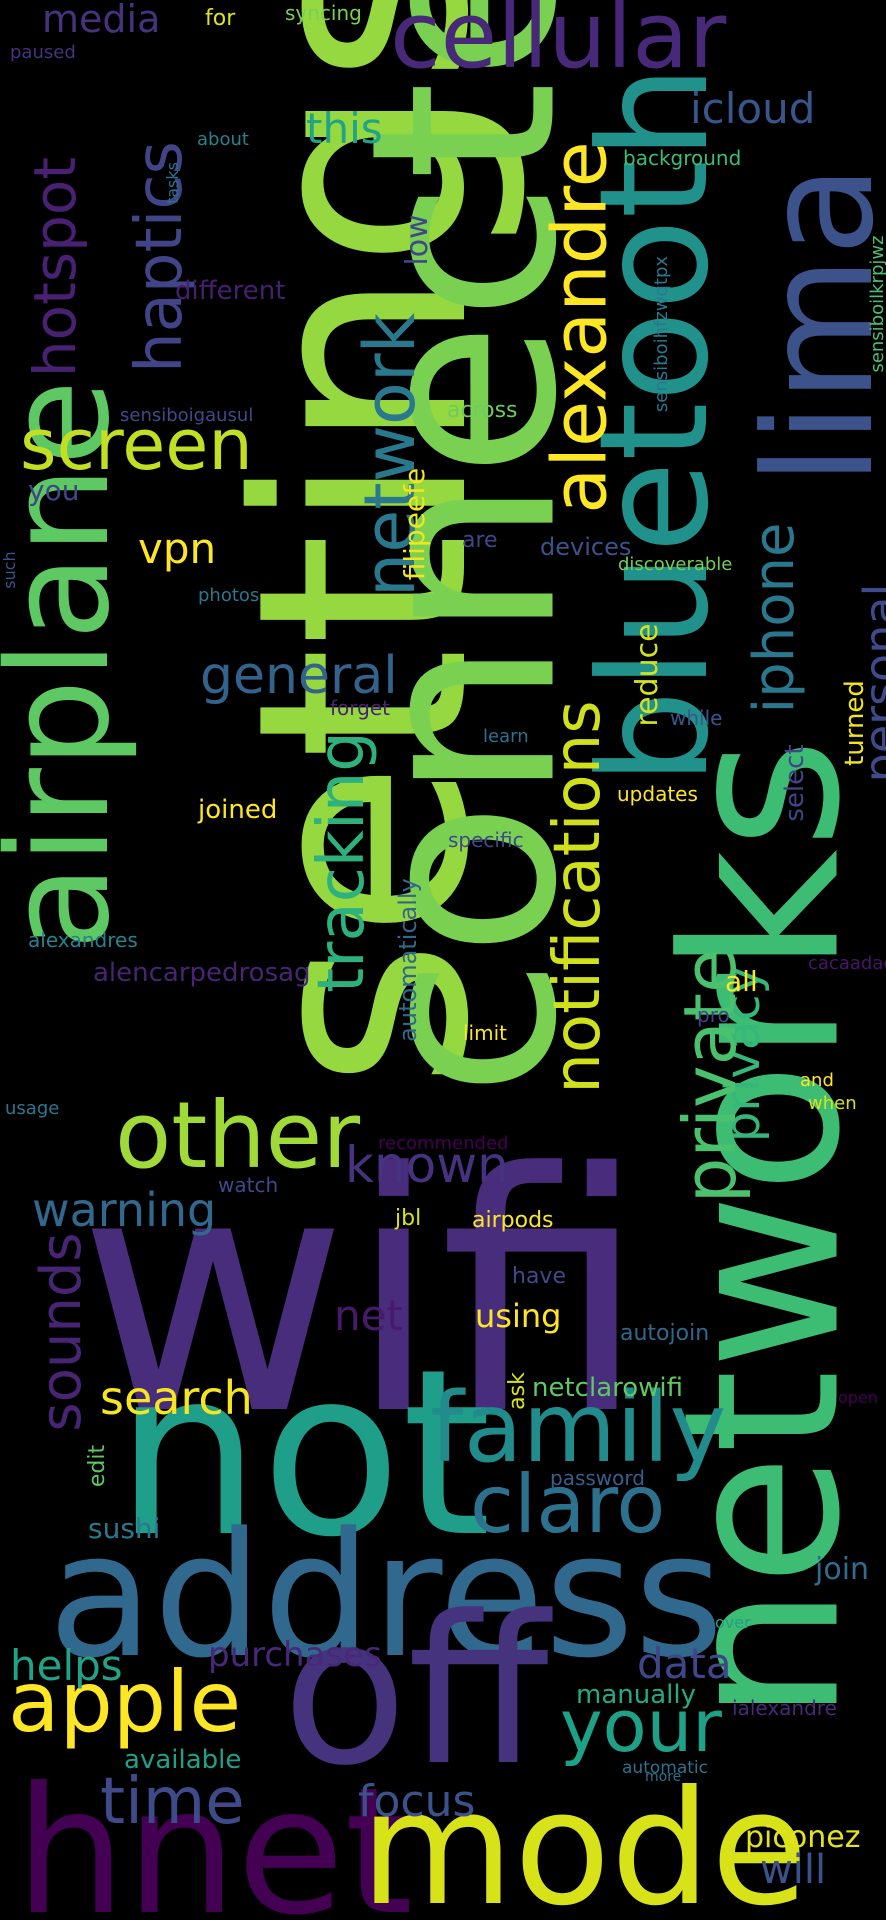 This screenshot has width=886, height=1920. I want to click on word-all: all, so click(741, 981).